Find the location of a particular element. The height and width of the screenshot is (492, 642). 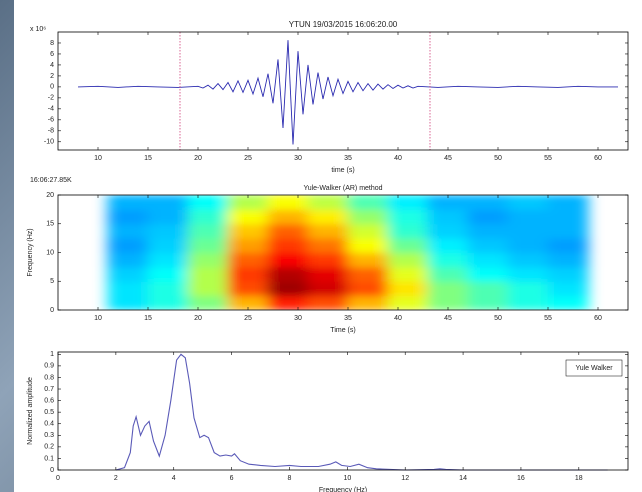

y-tick-label: 20 is located at coordinates (50, 195).